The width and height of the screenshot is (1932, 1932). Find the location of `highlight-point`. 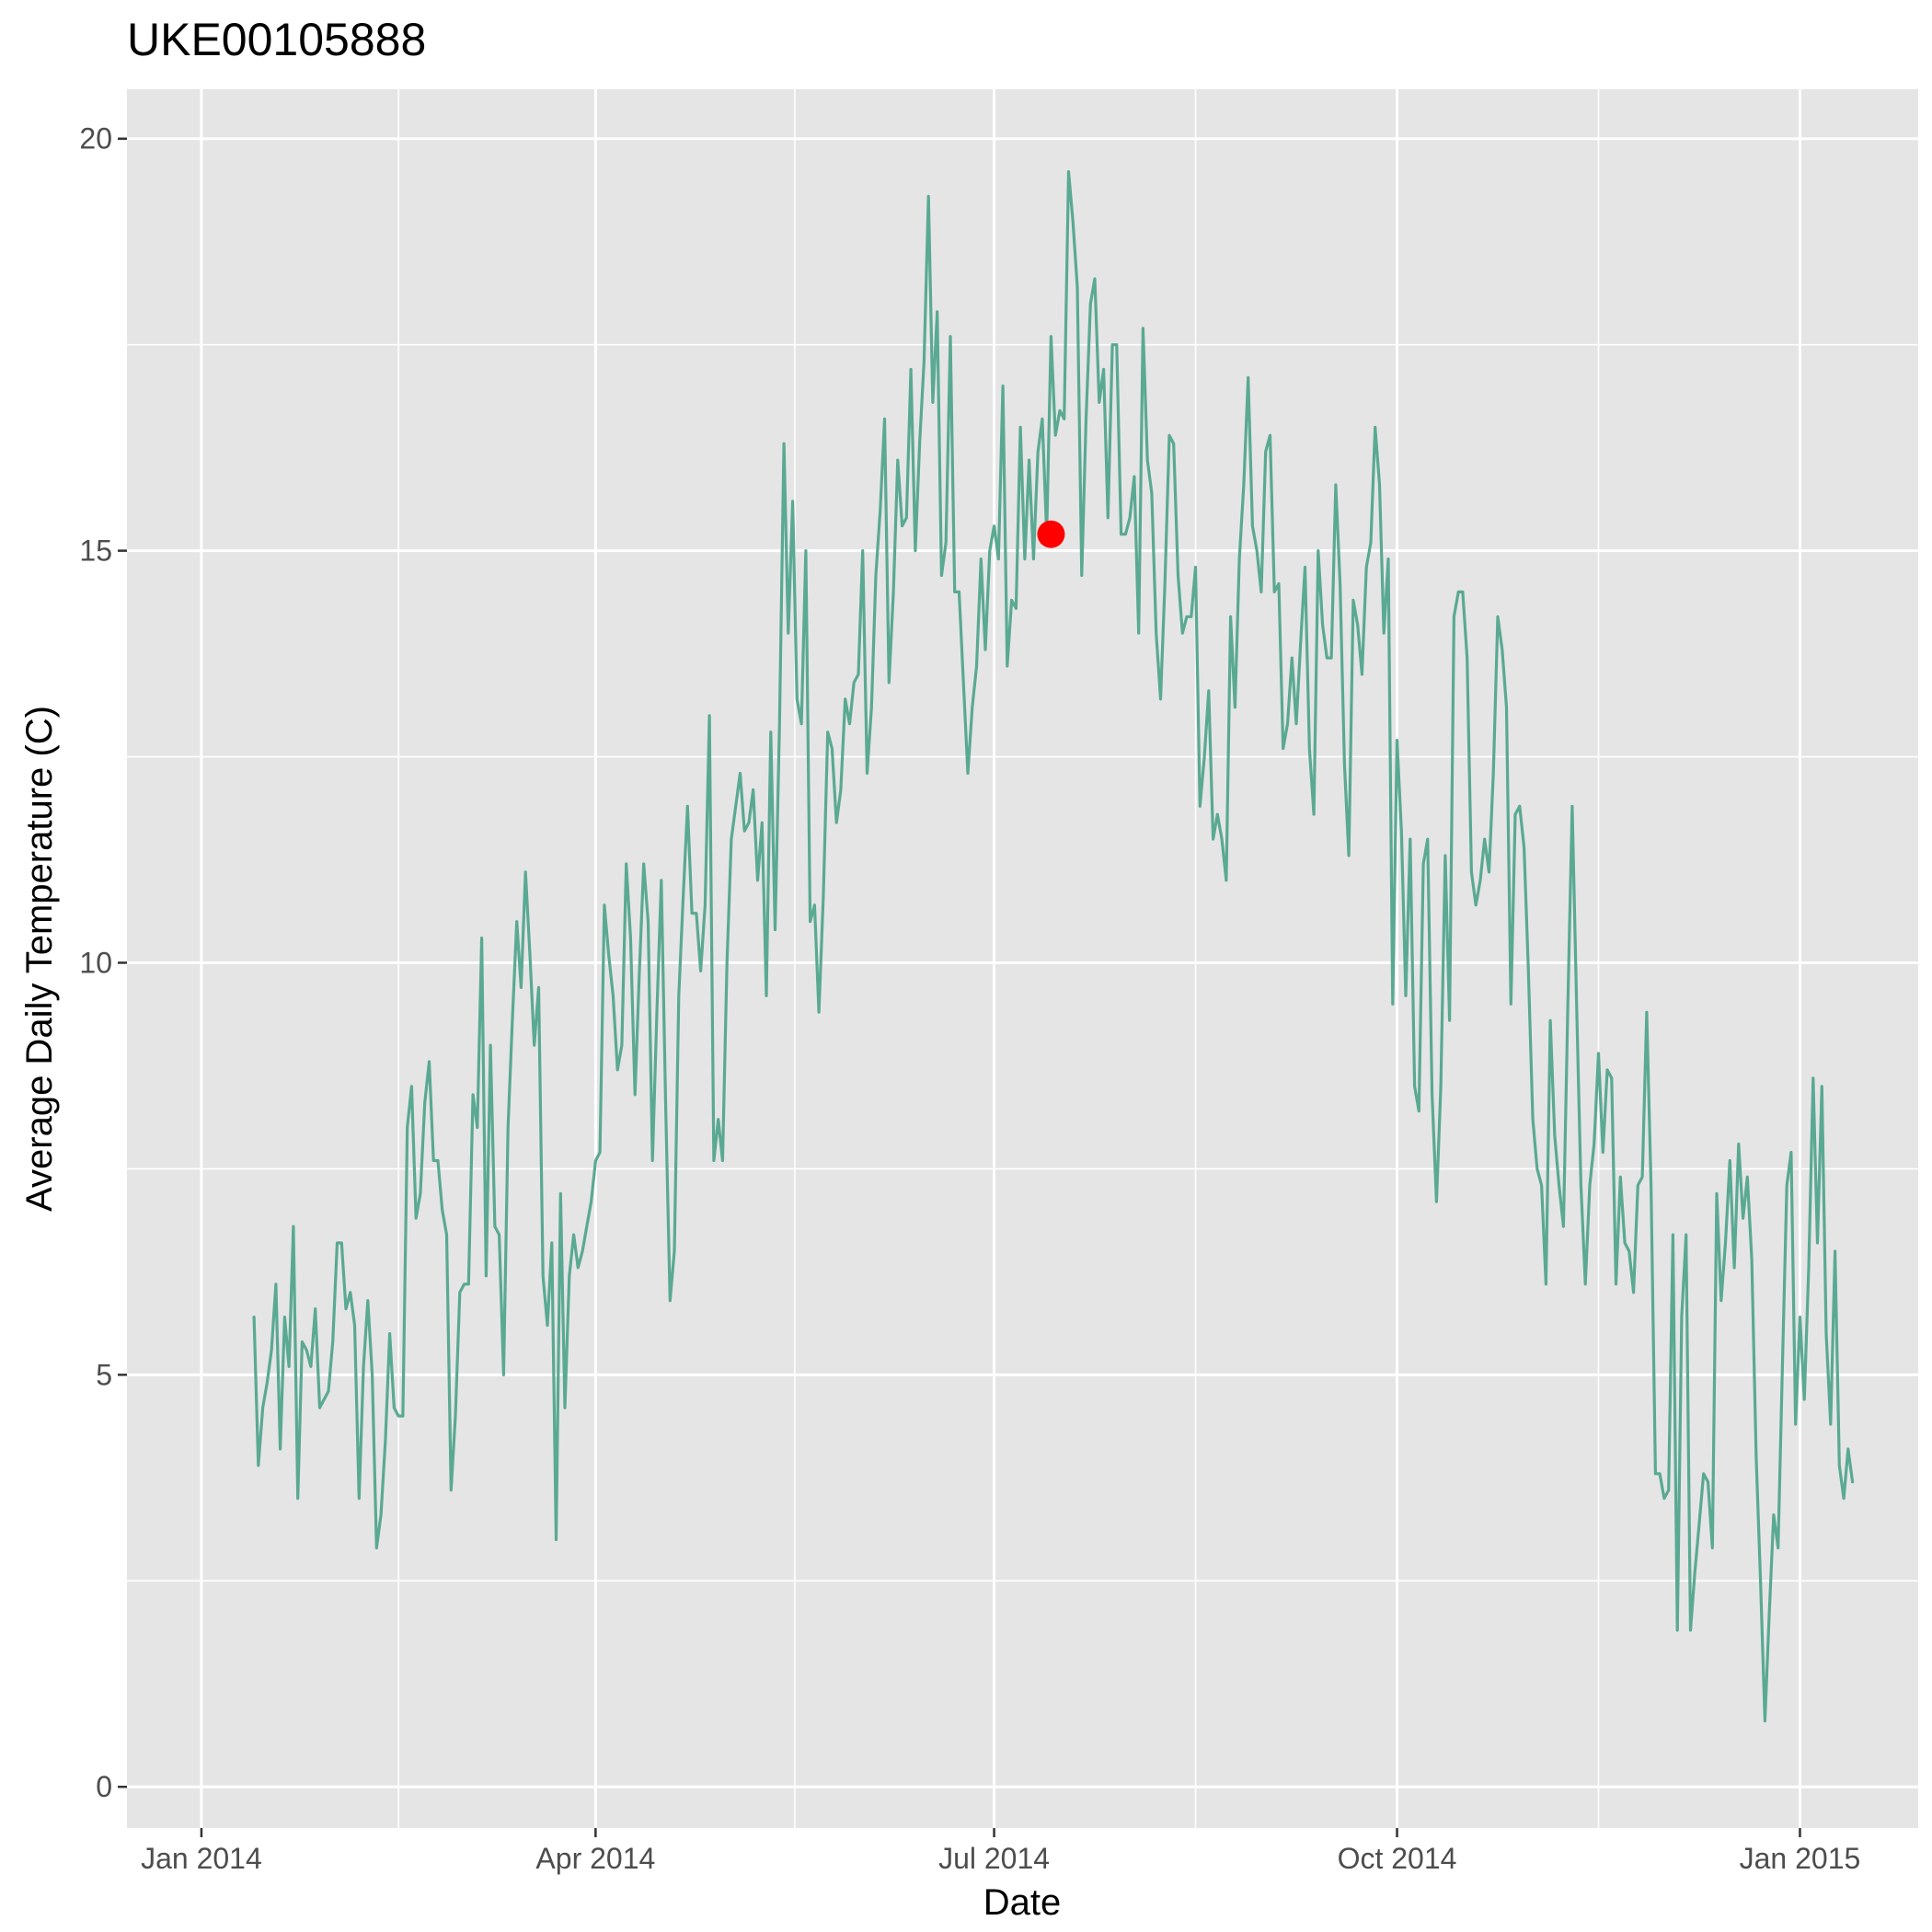

highlight-point is located at coordinates (1051, 534).